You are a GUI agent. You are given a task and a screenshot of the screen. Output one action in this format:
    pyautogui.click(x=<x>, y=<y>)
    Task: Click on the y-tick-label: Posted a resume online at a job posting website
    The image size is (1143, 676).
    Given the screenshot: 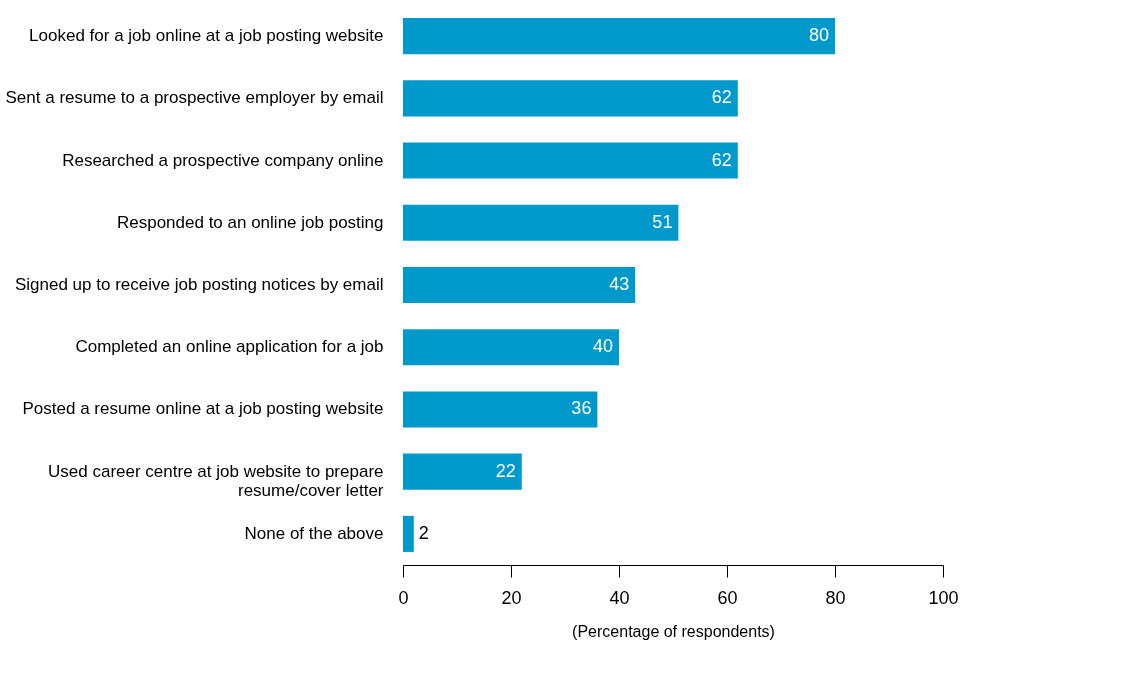 What is the action you would take?
    pyautogui.click(x=203, y=409)
    